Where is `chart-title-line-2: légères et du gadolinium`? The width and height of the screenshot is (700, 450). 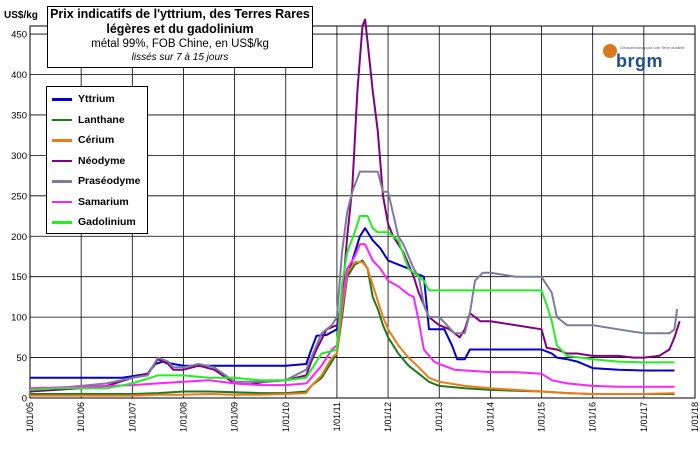 chart-title-line-2: légères et du gadolinium is located at coordinates (180, 29).